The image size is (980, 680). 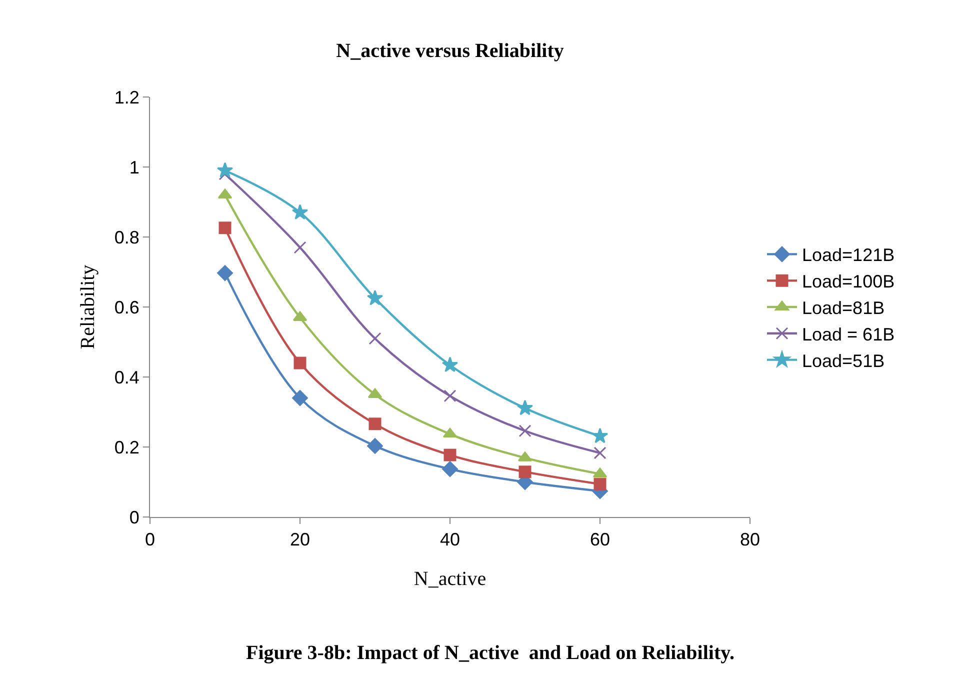 I want to click on y-tick-label: 1, so click(x=134, y=167).